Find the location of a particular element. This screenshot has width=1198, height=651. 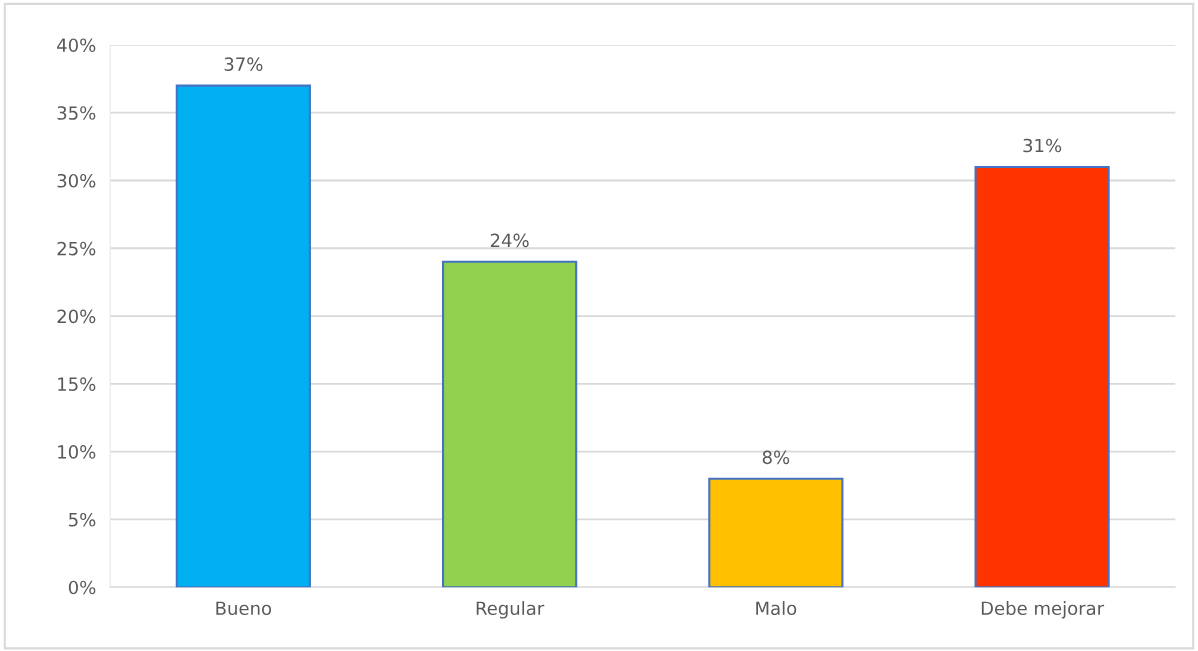

y-tick-label: 5% is located at coordinates (82, 519).